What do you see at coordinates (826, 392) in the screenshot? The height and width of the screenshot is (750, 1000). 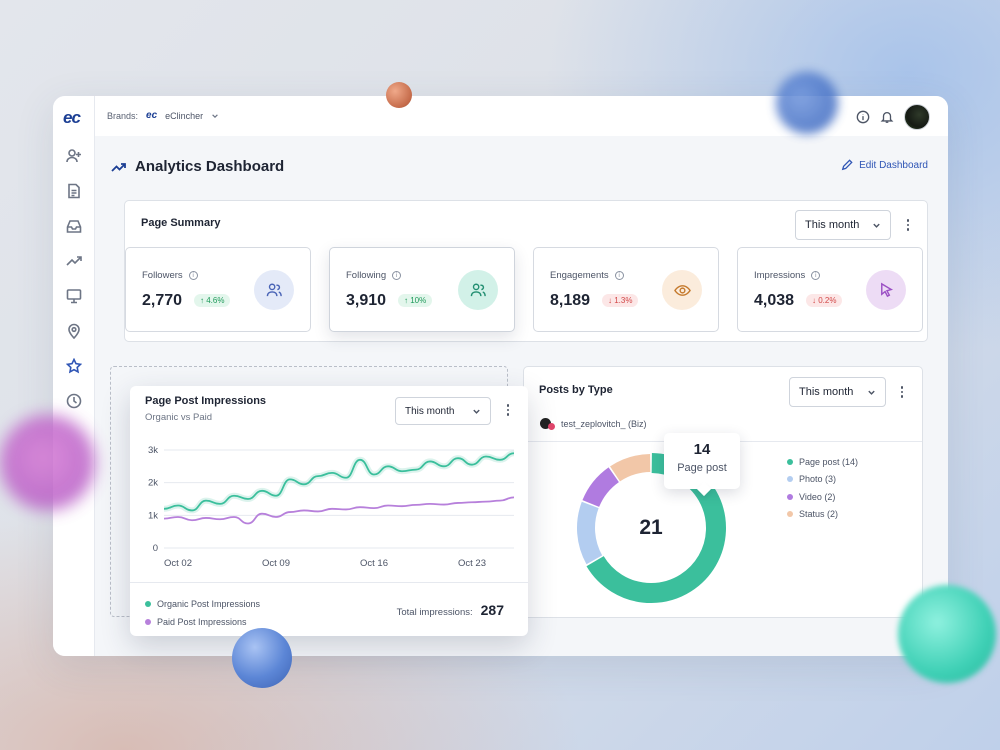 I see `posts-period-value: This month` at bounding box center [826, 392].